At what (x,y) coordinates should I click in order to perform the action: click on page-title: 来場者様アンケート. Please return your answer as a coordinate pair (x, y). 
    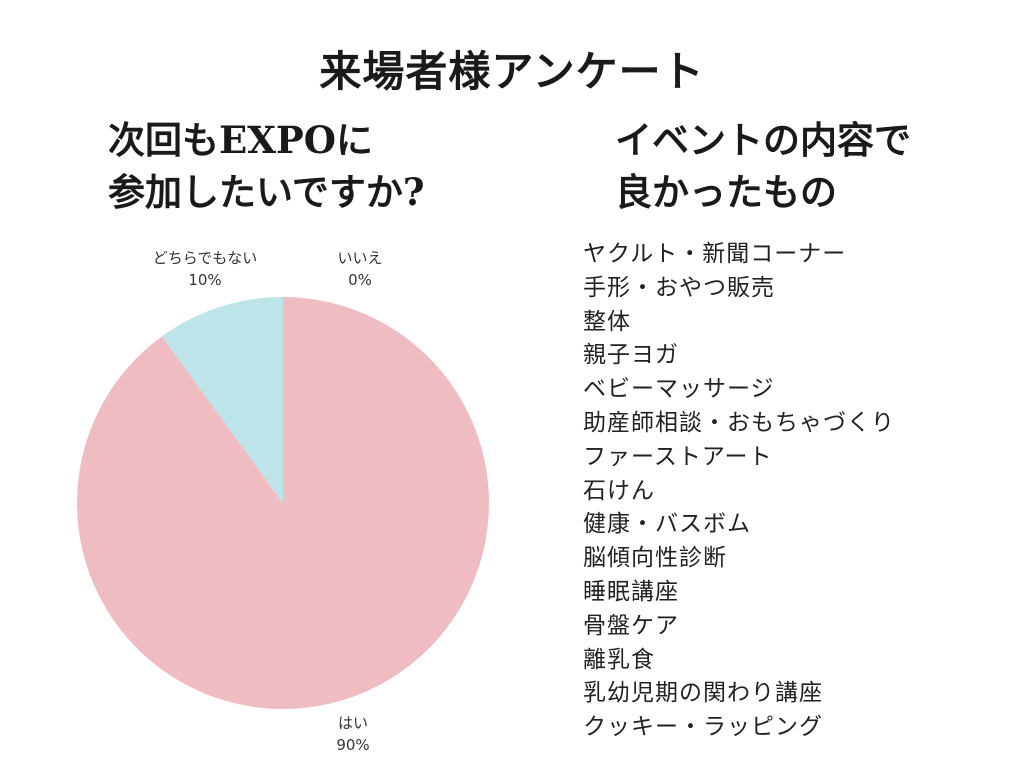
    Looking at the image, I should click on (512, 71).